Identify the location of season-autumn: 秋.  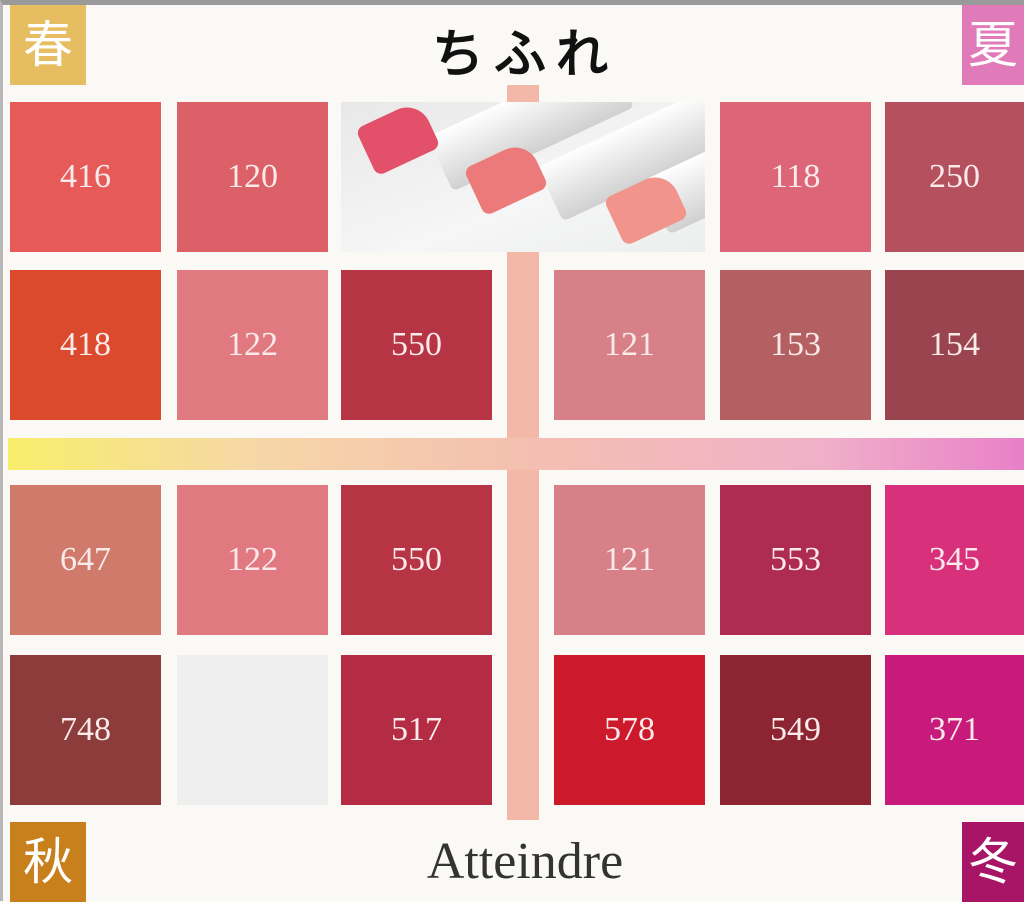
(48, 862).